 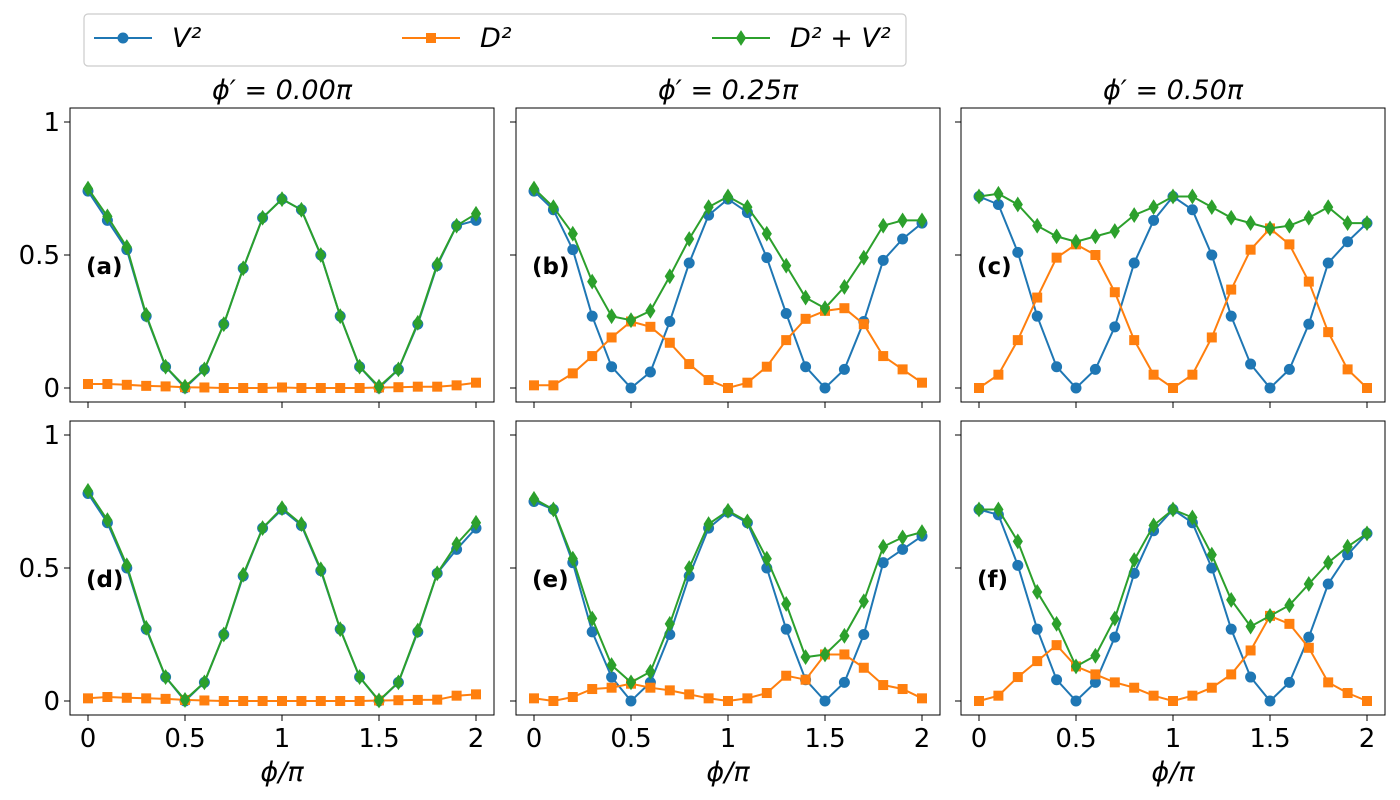 I want to click on panel-f: 0 0.5 1 1.5 2 ϕ/π (f), so click(x=1170, y=604).